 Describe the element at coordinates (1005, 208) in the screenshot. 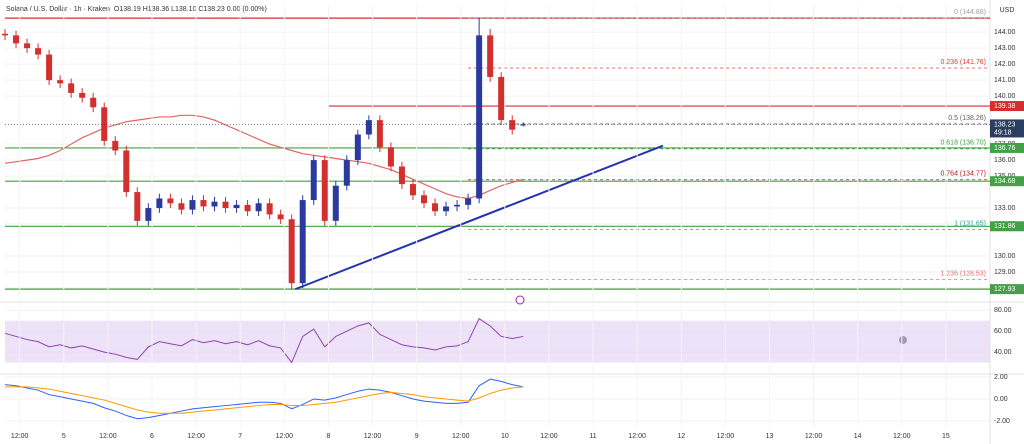

I see `y-tick-label: 133.00` at that location.